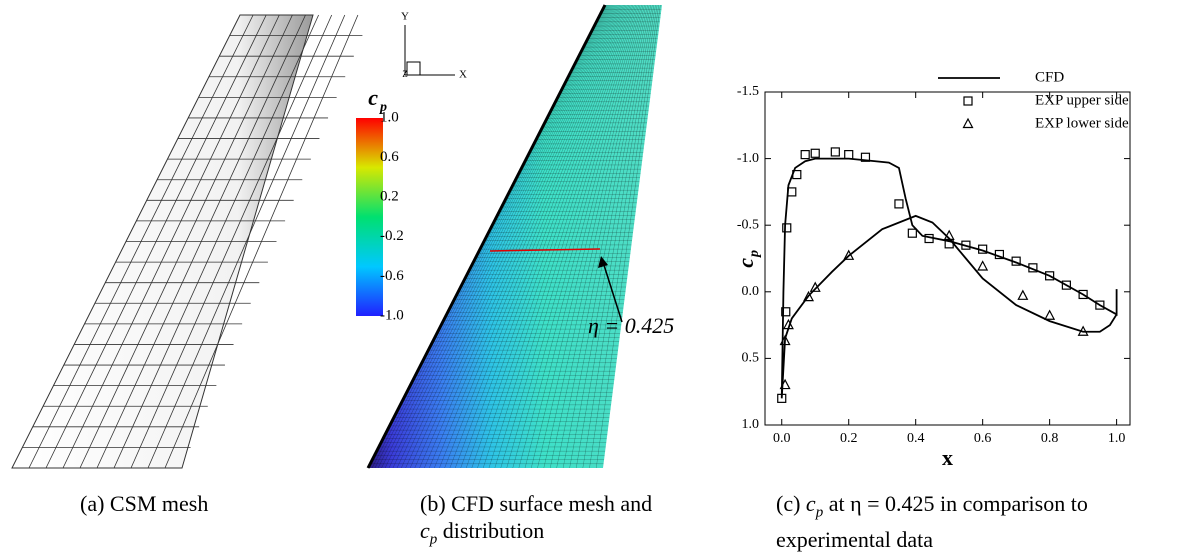 Image resolution: width=1197 pixels, height=553 pixels. I want to click on caption-text: (a) CSM mesh, so click(144, 503).